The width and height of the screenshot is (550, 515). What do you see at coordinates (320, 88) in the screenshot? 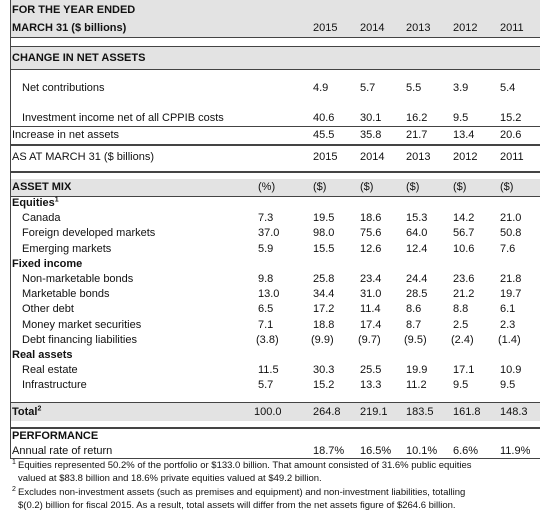
I see `cell: 4.9` at bounding box center [320, 88].